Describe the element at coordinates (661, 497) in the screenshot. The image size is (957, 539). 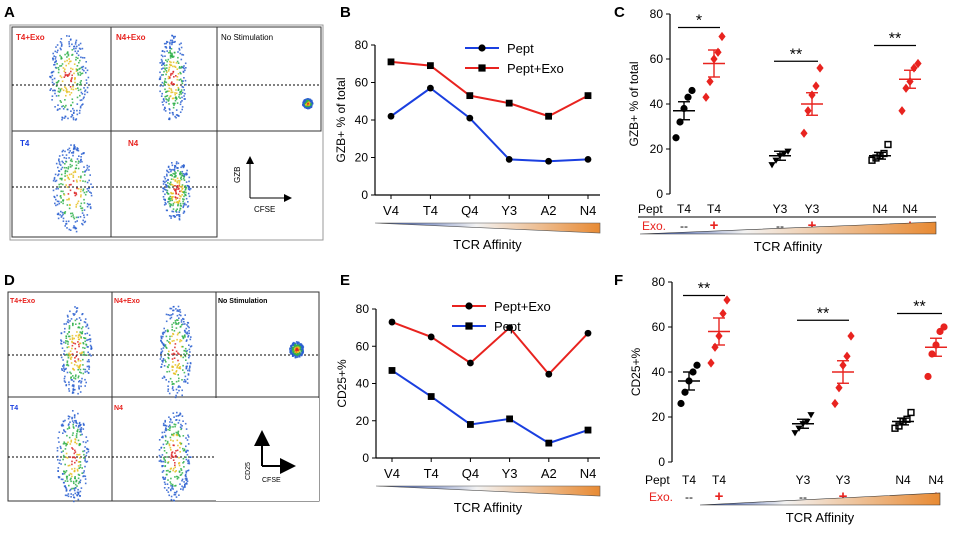
I see `row-label-exo: Exo.` at that location.